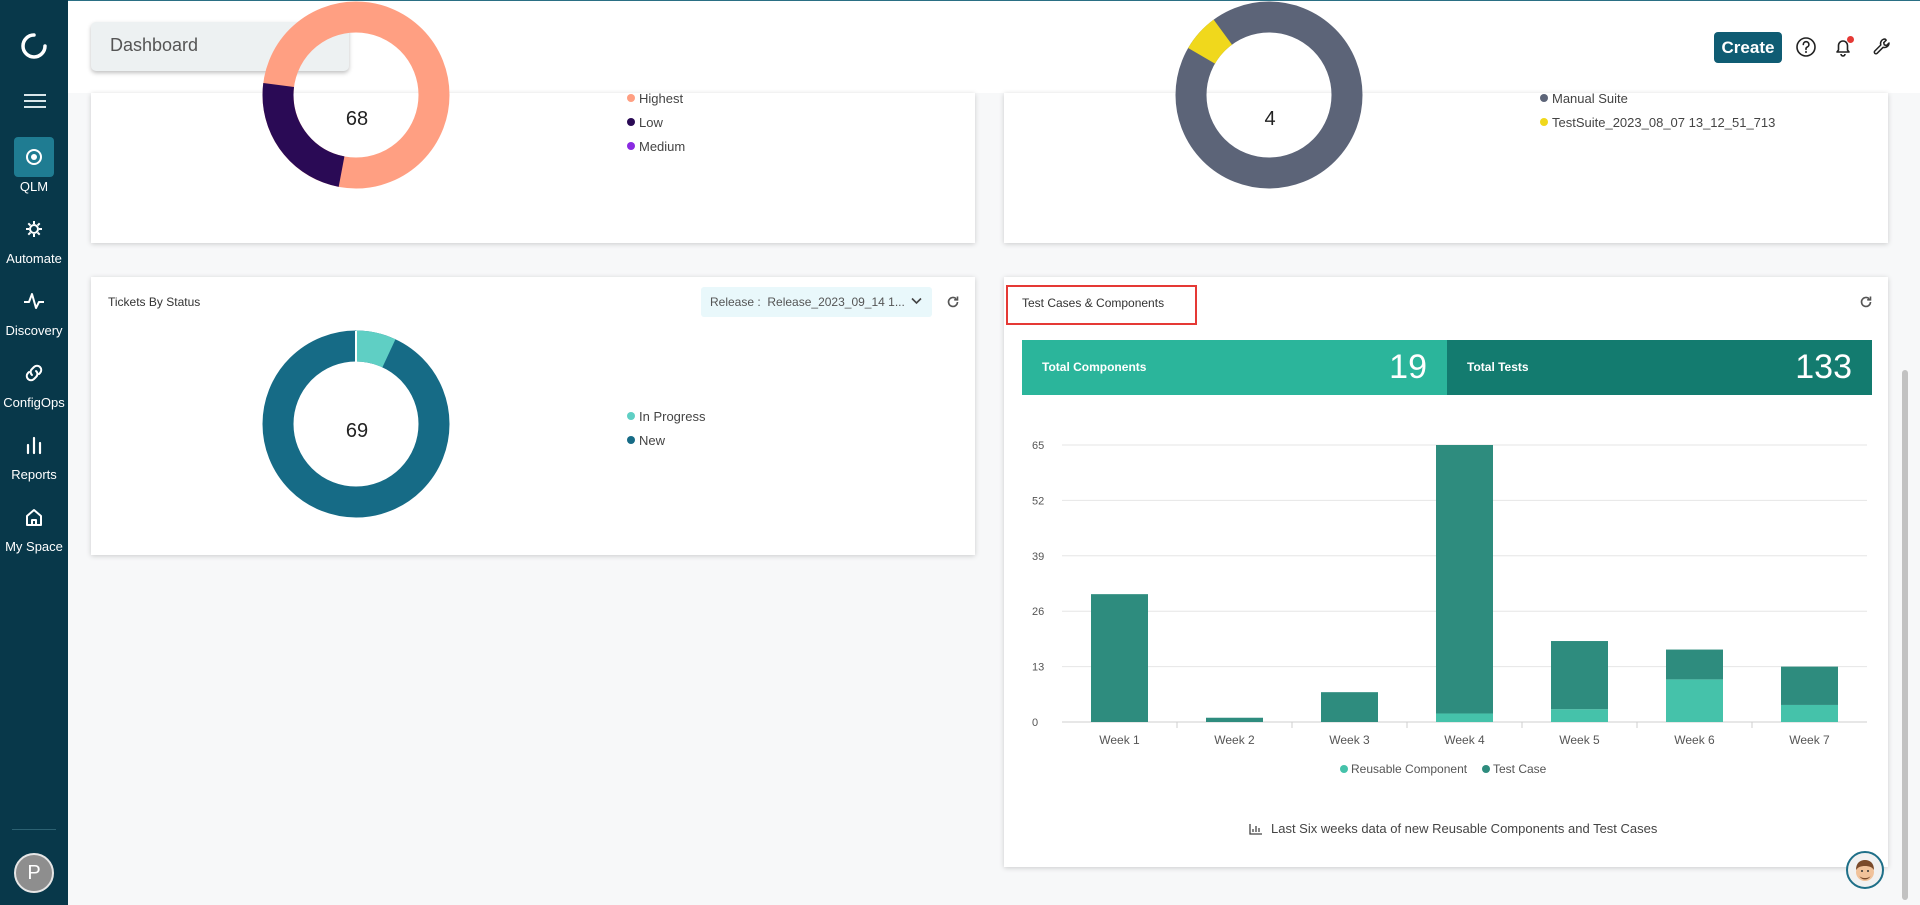 This screenshot has height=905, width=1920. What do you see at coordinates (666, 416) in the screenshot?
I see `legend-item: In Progress` at bounding box center [666, 416].